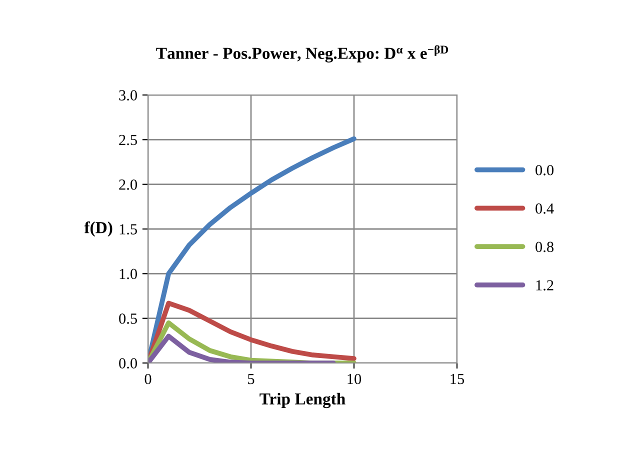 The width and height of the screenshot is (629, 463). What do you see at coordinates (128, 184) in the screenshot?
I see `y-tick-label: 2.0` at bounding box center [128, 184].